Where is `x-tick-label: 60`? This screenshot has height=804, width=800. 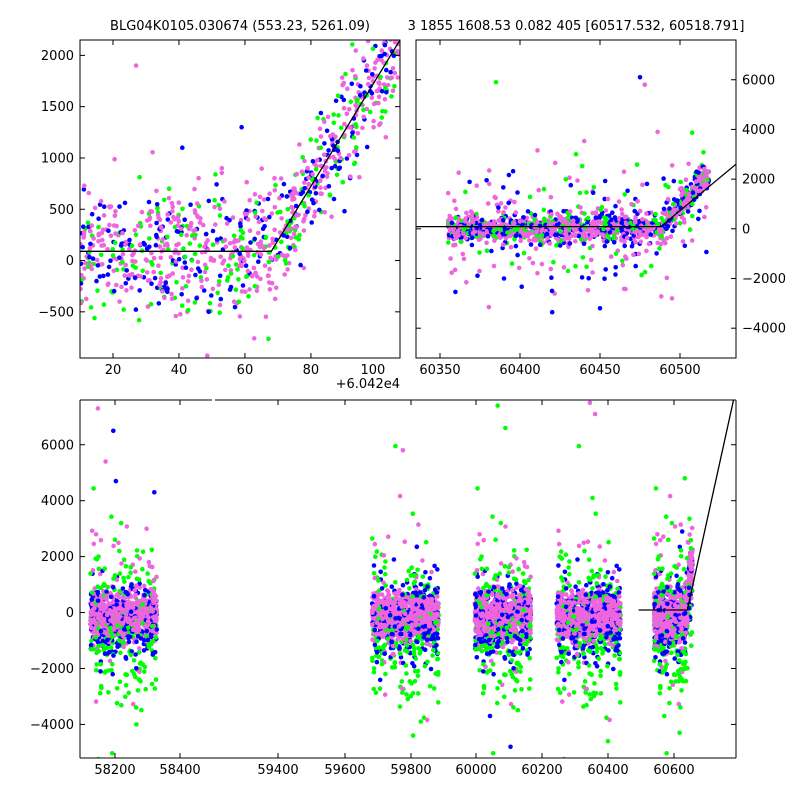 x-tick-label: 60 is located at coordinates (245, 370).